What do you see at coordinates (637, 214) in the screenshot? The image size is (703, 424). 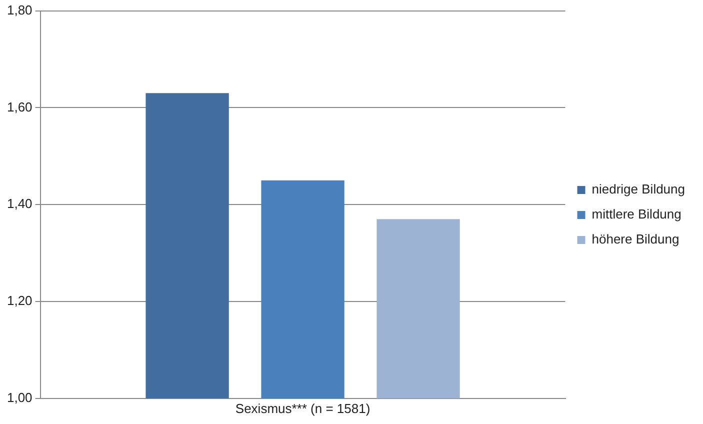 I see `legend-label: mittlere Bildung` at bounding box center [637, 214].